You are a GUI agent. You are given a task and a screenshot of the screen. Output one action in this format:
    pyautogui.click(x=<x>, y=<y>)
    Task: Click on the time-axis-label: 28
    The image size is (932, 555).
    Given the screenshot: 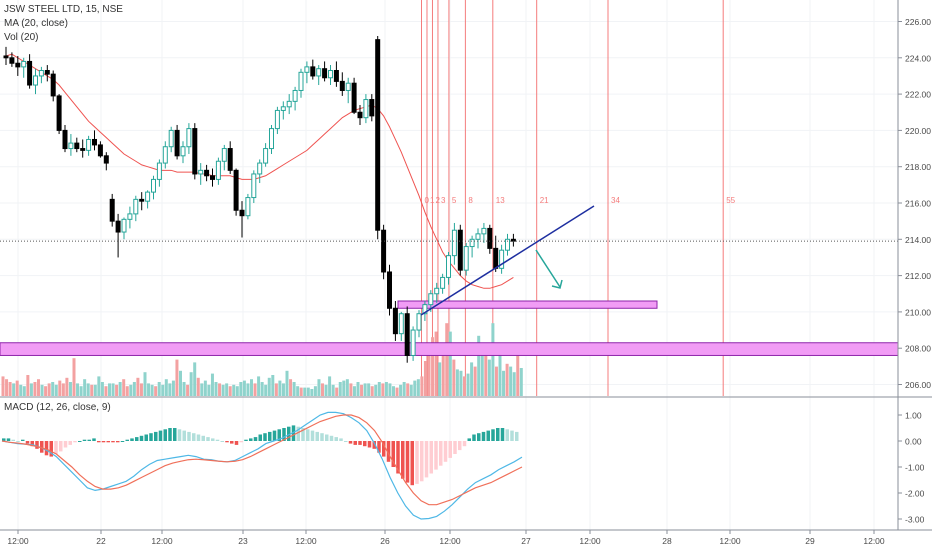 What is the action you would take?
    pyautogui.click(x=667, y=541)
    